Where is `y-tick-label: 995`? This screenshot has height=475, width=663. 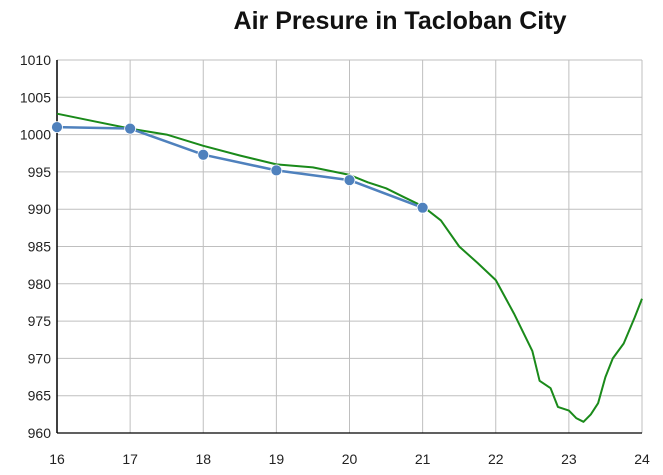 y-tick-label: 995 is located at coordinates (40, 172).